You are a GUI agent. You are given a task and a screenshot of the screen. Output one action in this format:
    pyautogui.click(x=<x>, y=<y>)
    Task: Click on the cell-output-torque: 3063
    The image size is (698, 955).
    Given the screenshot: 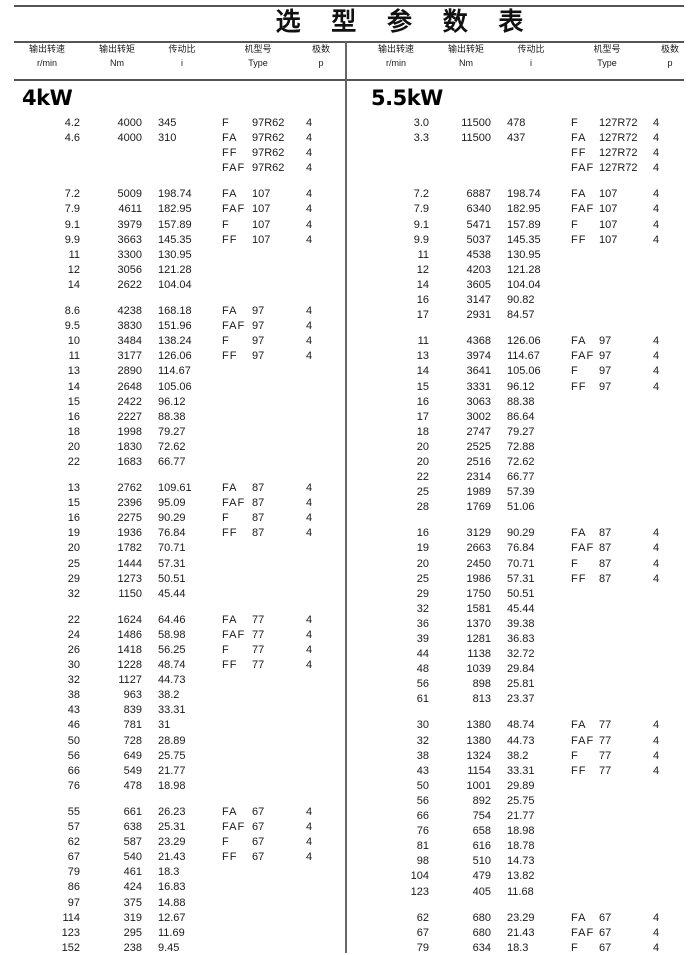 What is the action you would take?
    pyautogui.click(x=478, y=401)
    